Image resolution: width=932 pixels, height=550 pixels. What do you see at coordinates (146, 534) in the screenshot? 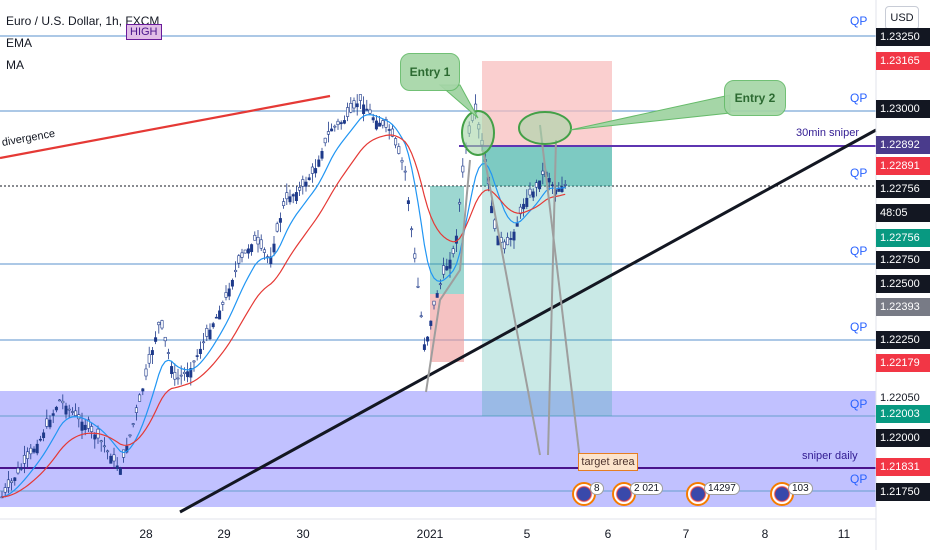
I see `x-tick: 28` at bounding box center [146, 534].